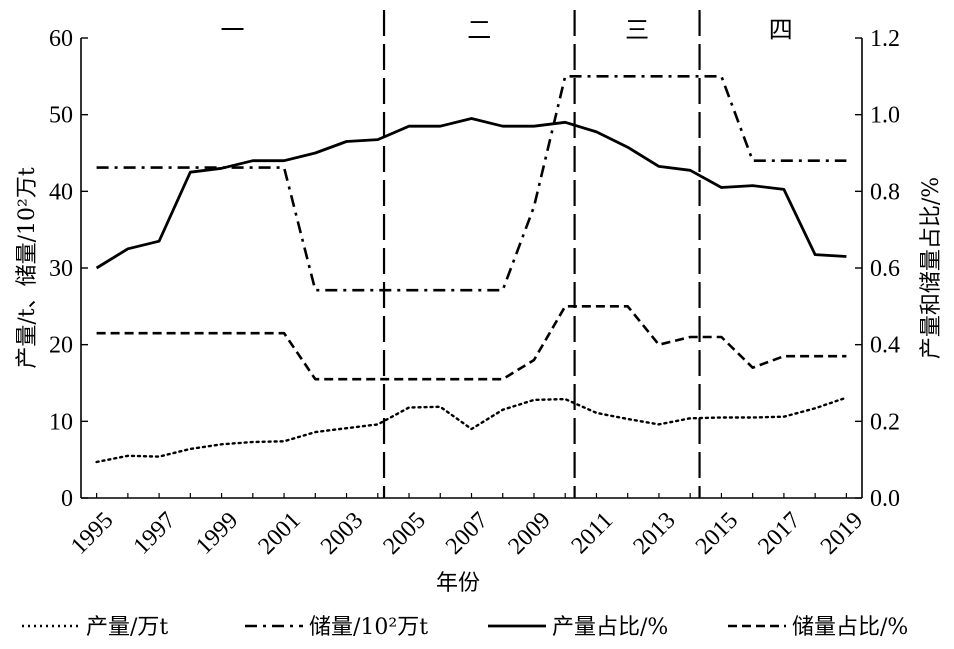 Image resolution: width=954 pixels, height=649 pixels. I want to click on right-tick-label: 1.0, so click(885, 116).